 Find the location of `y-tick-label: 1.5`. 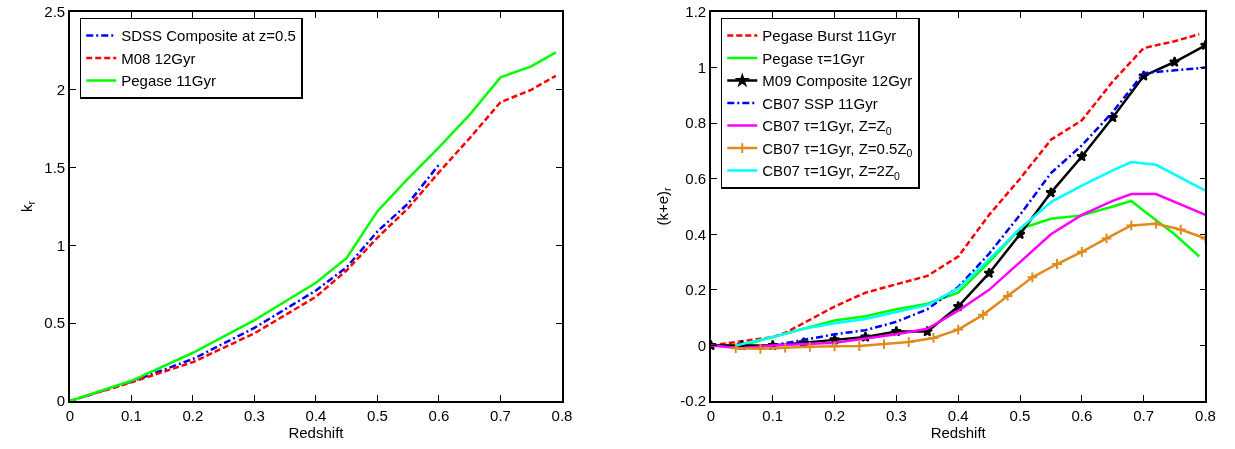

y-tick-label: 1.5 is located at coordinates (55, 167).